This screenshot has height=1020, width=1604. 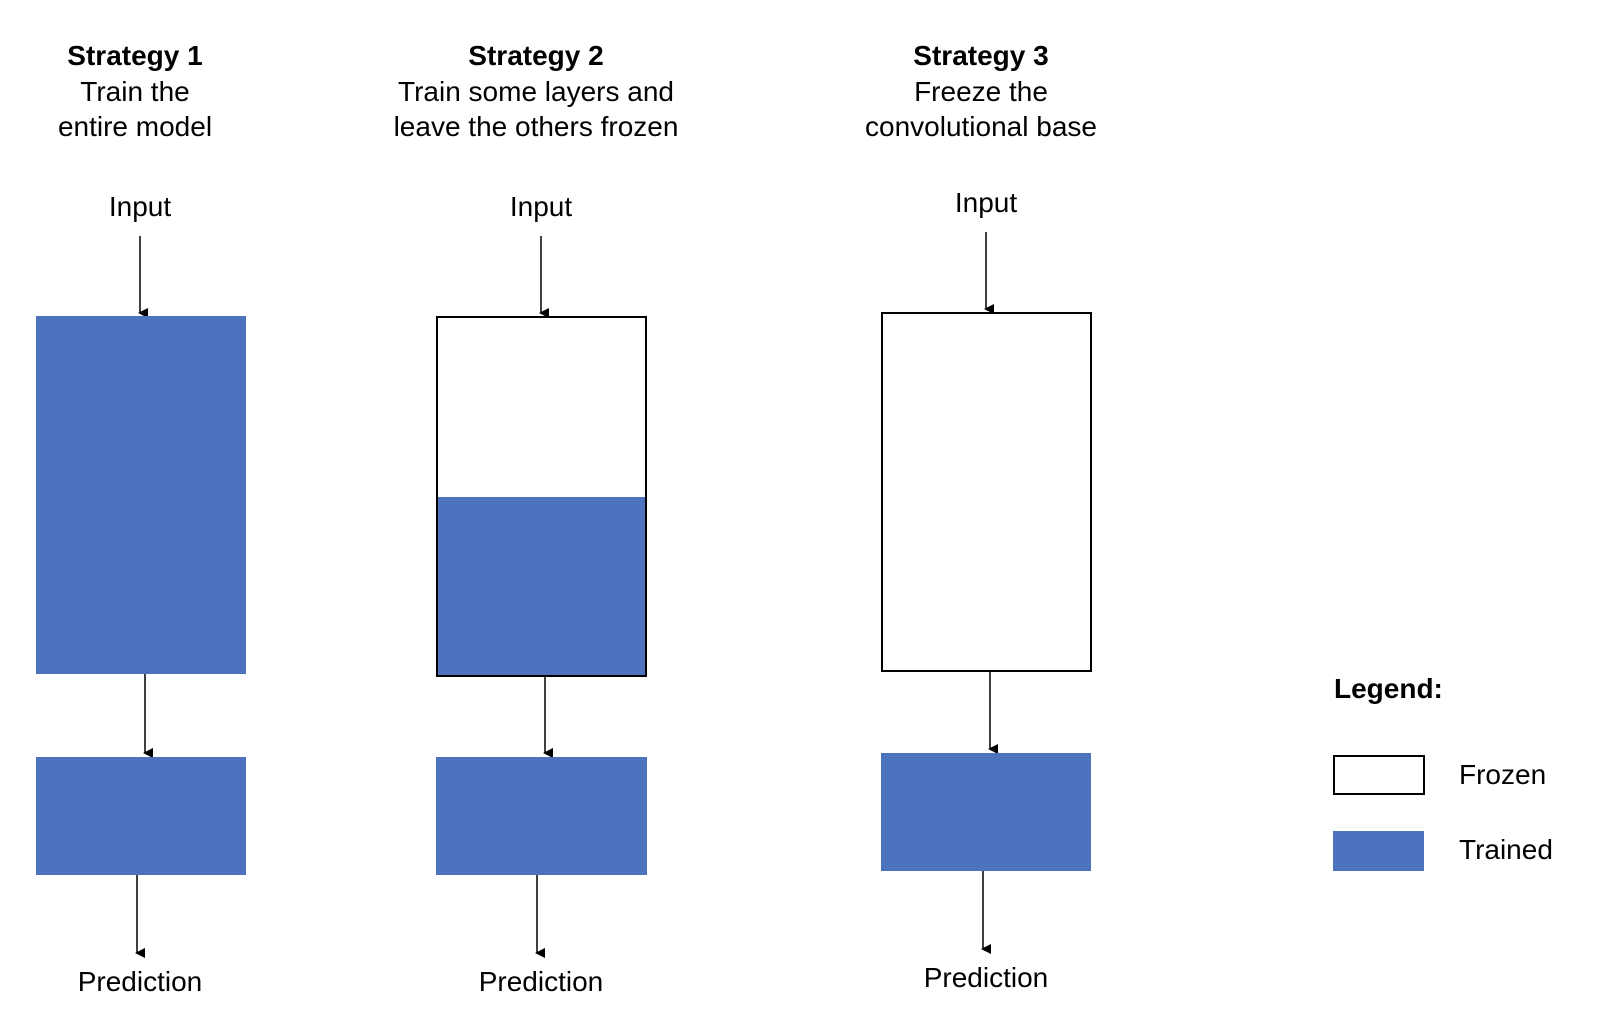 What do you see at coordinates (986, 202) in the screenshot?
I see `strategy-3-input-label: Input` at bounding box center [986, 202].